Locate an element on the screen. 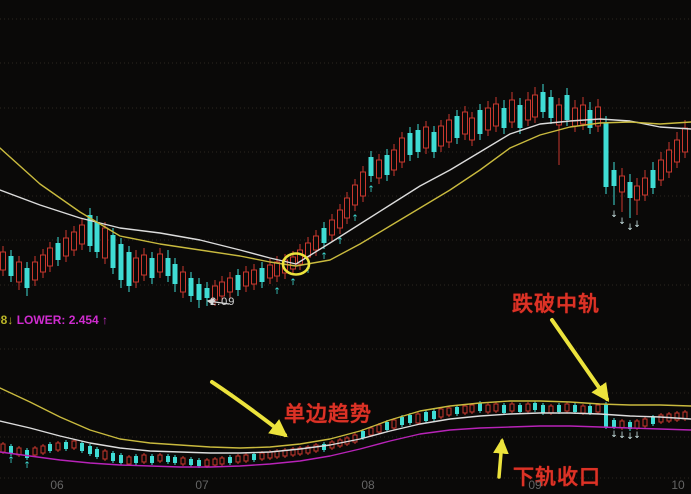  indicator-name: LOWER: is located at coordinates (41, 320).